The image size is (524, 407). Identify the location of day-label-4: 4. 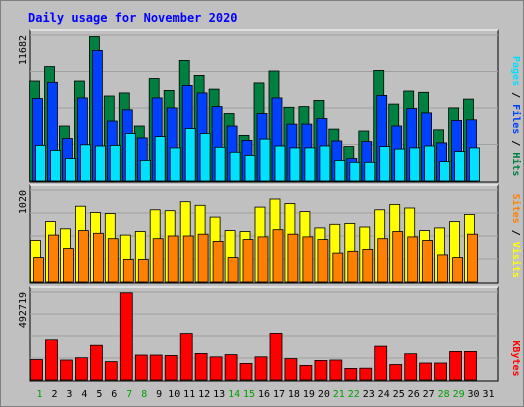
(84, 394).